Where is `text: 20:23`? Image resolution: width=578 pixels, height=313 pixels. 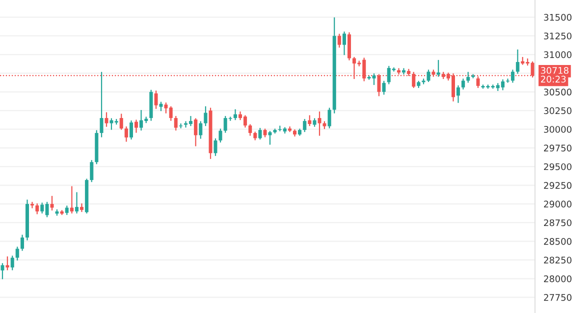 text: 20:23 is located at coordinates (553, 79).